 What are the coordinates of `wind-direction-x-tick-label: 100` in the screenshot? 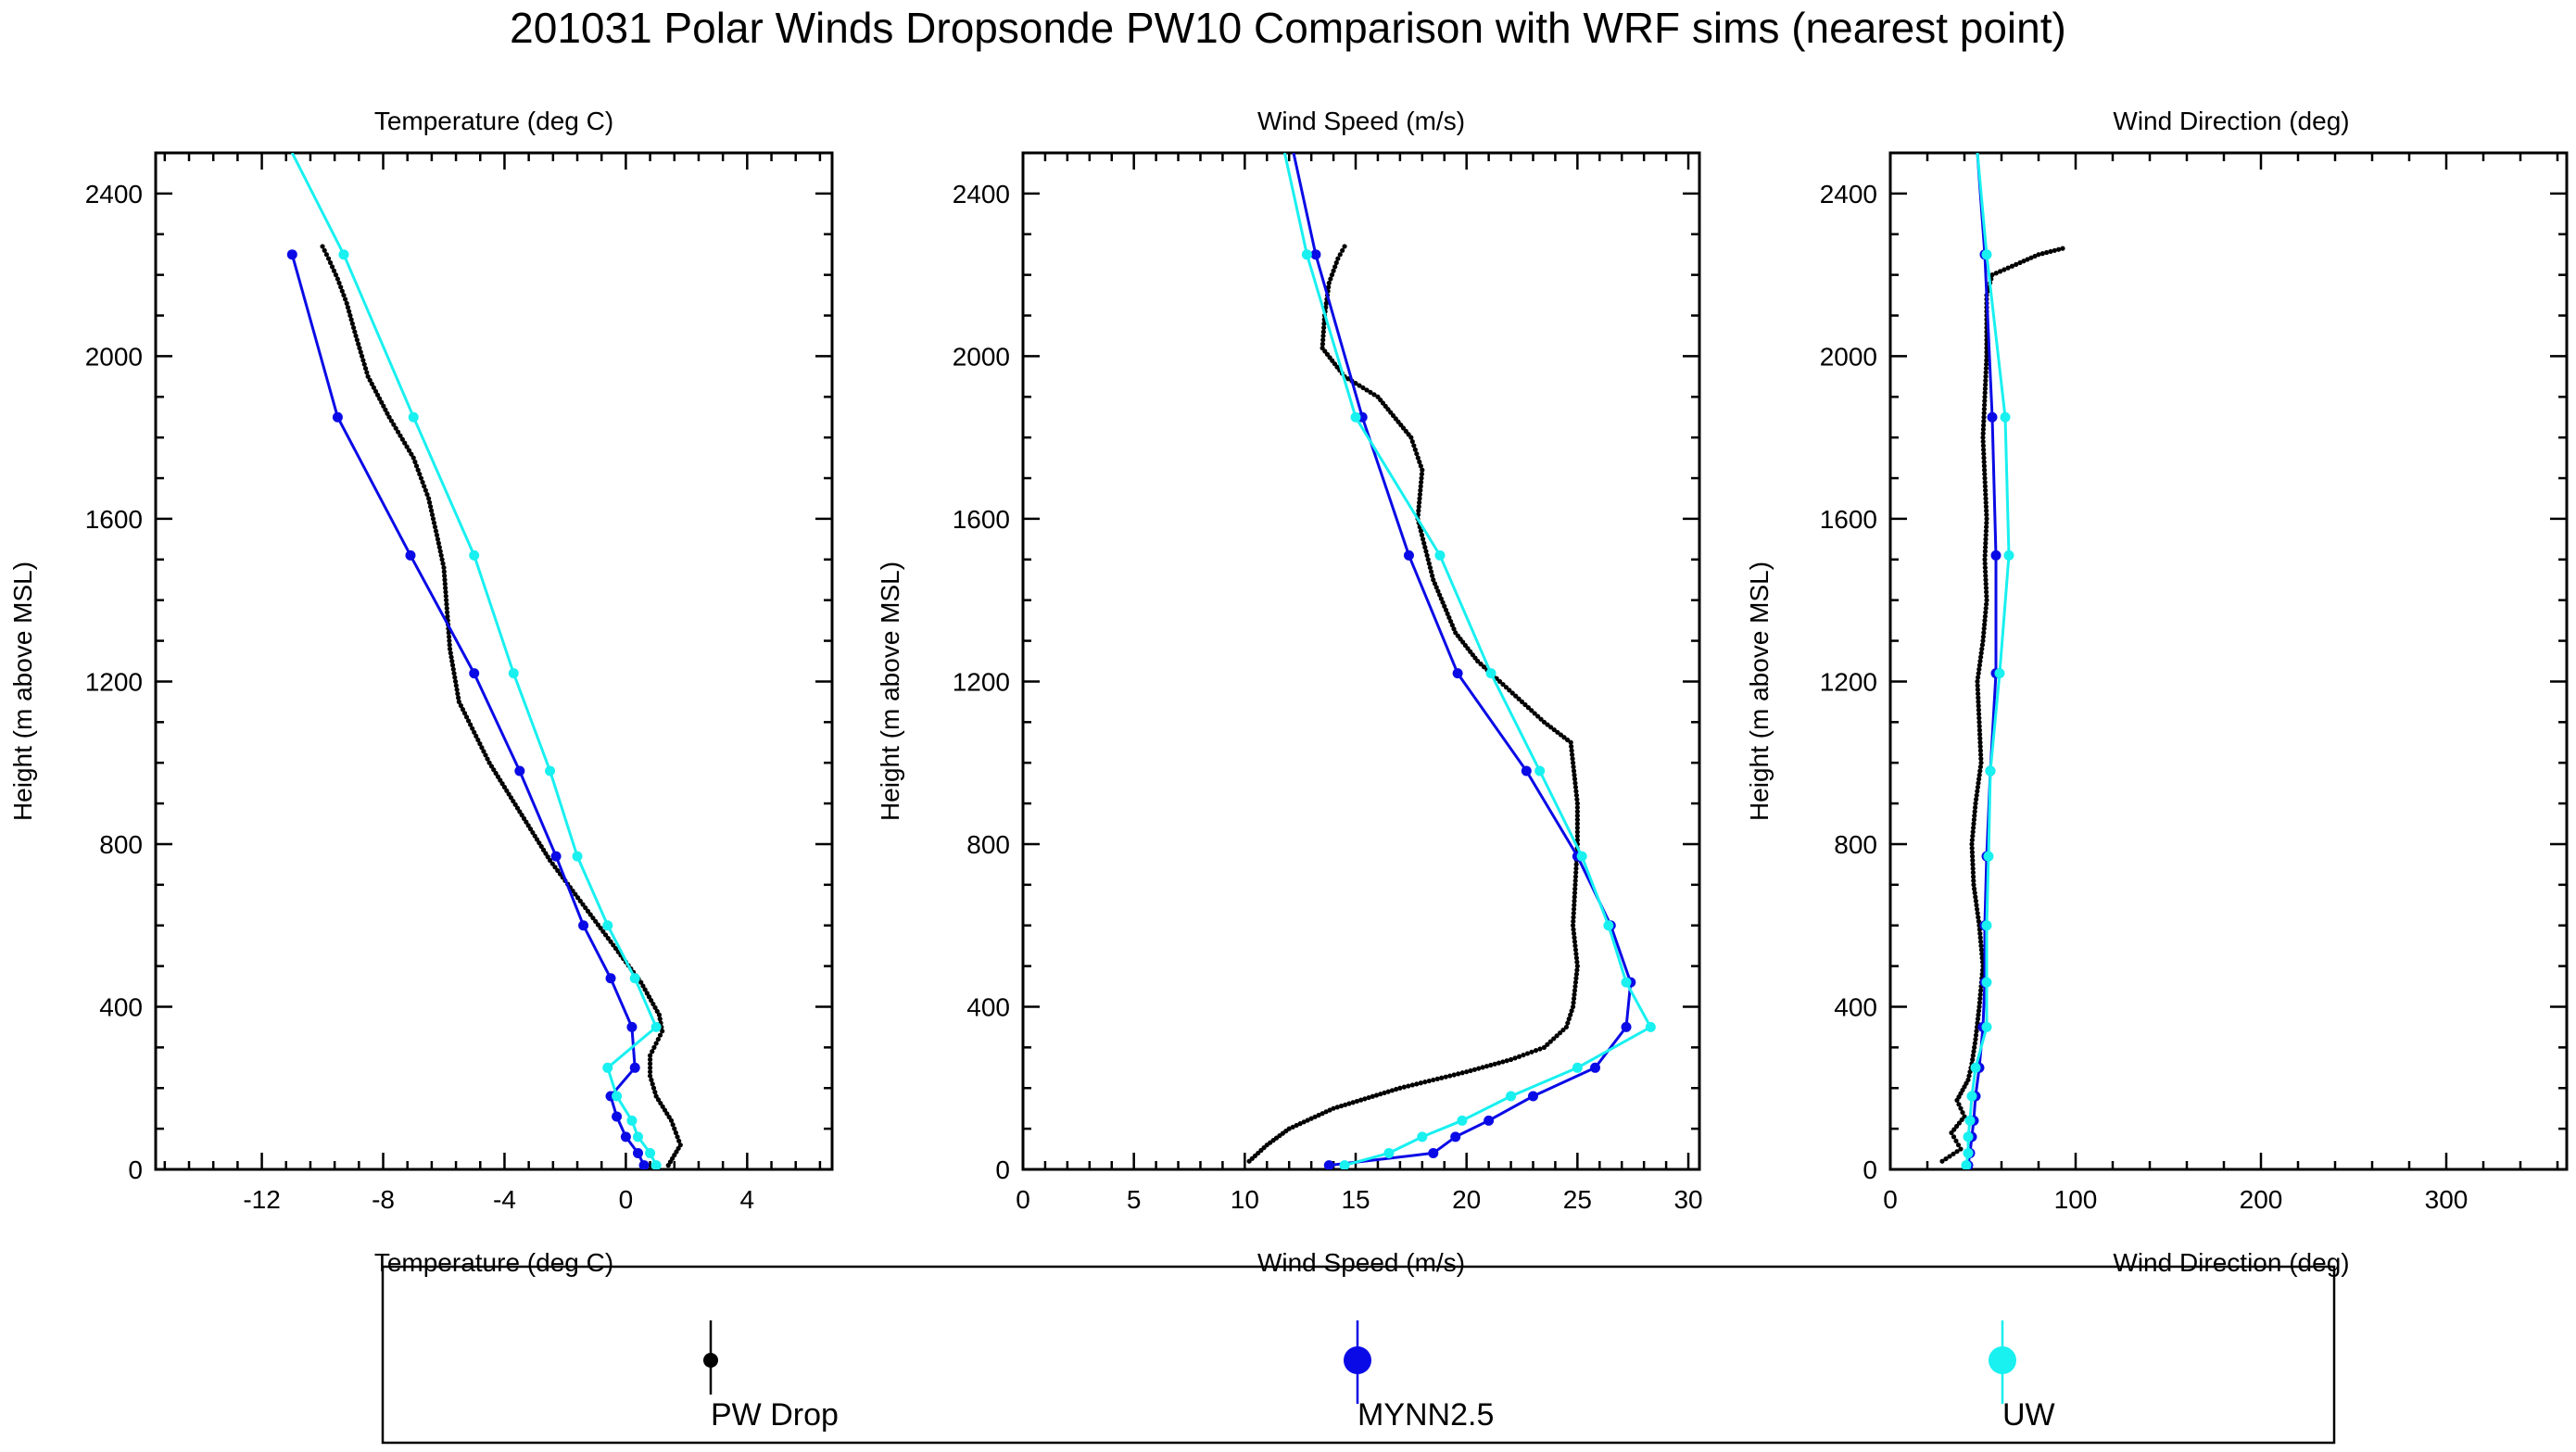 It's located at (2076, 1200).